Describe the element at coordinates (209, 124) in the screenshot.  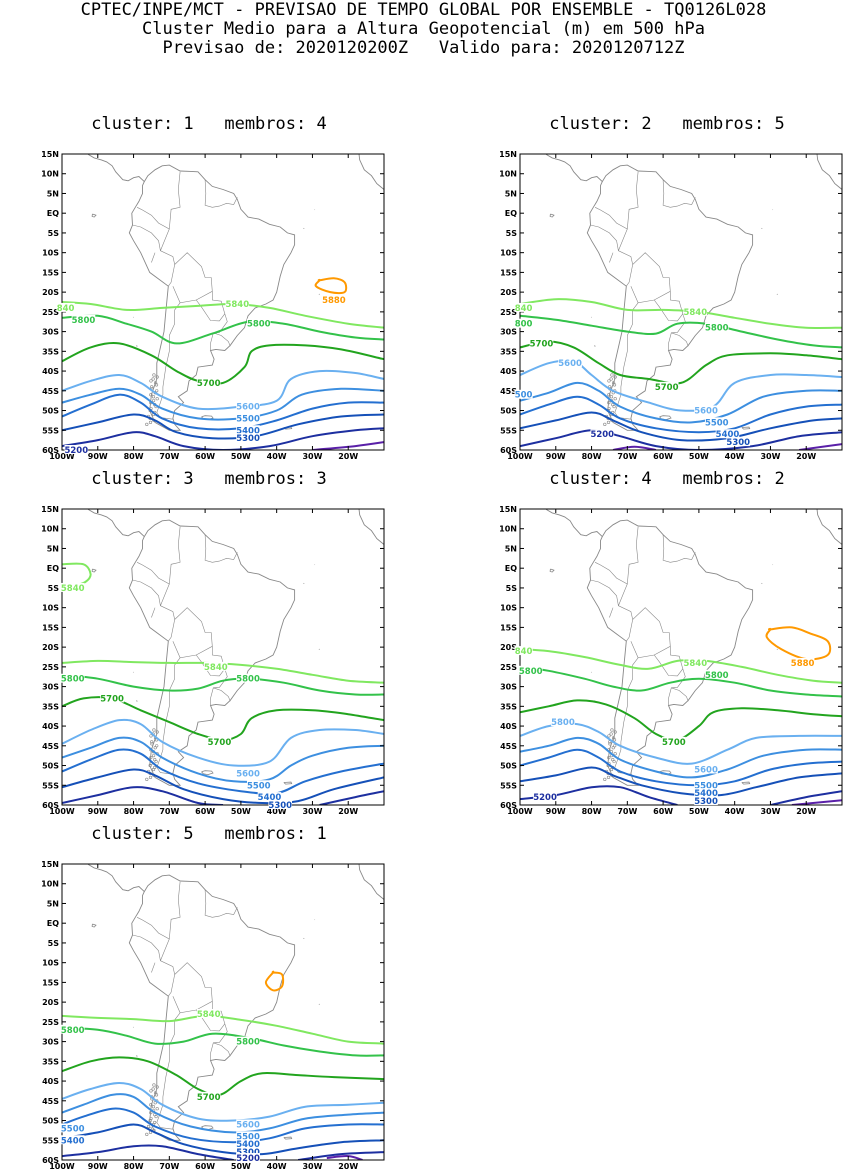
I see `panel-title: cluster: 1 membros: 4` at that location.